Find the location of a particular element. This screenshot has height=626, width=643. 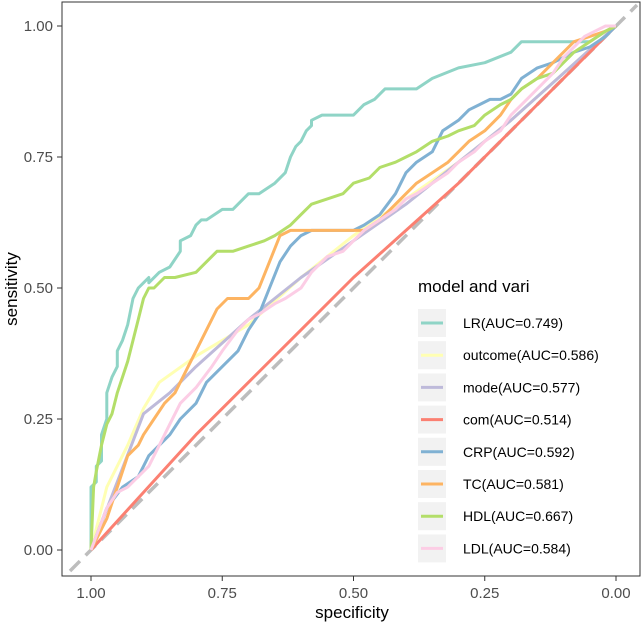

x-tick-label: 0.00 is located at coordinates (615, 593).